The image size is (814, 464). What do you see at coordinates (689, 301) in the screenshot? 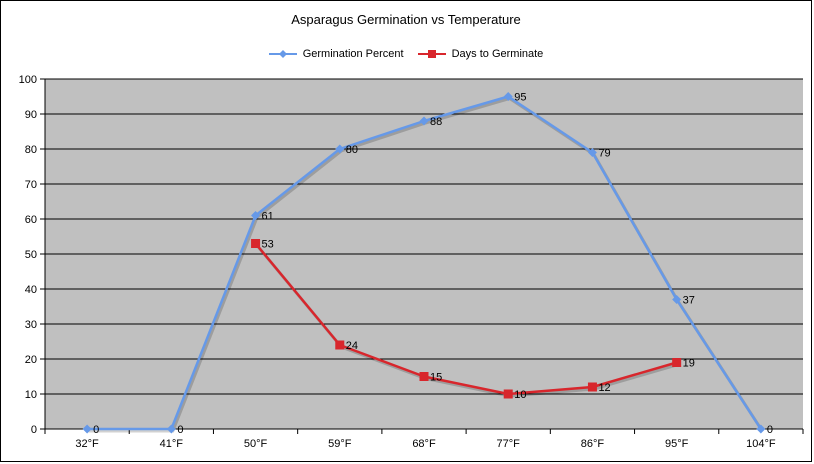
I see `data-label-germination-percent: 37` at bounding box center [689, 301].